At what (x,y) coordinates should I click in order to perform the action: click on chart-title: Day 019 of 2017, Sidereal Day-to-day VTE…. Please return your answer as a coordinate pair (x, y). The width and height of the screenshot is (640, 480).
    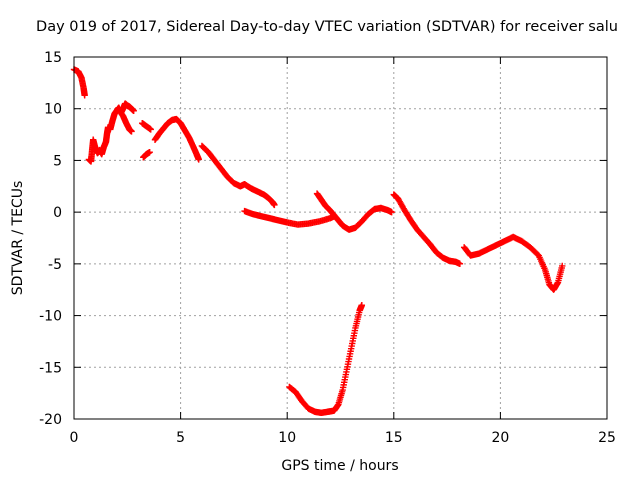
    Looking at the image, I should click on (327, 27).